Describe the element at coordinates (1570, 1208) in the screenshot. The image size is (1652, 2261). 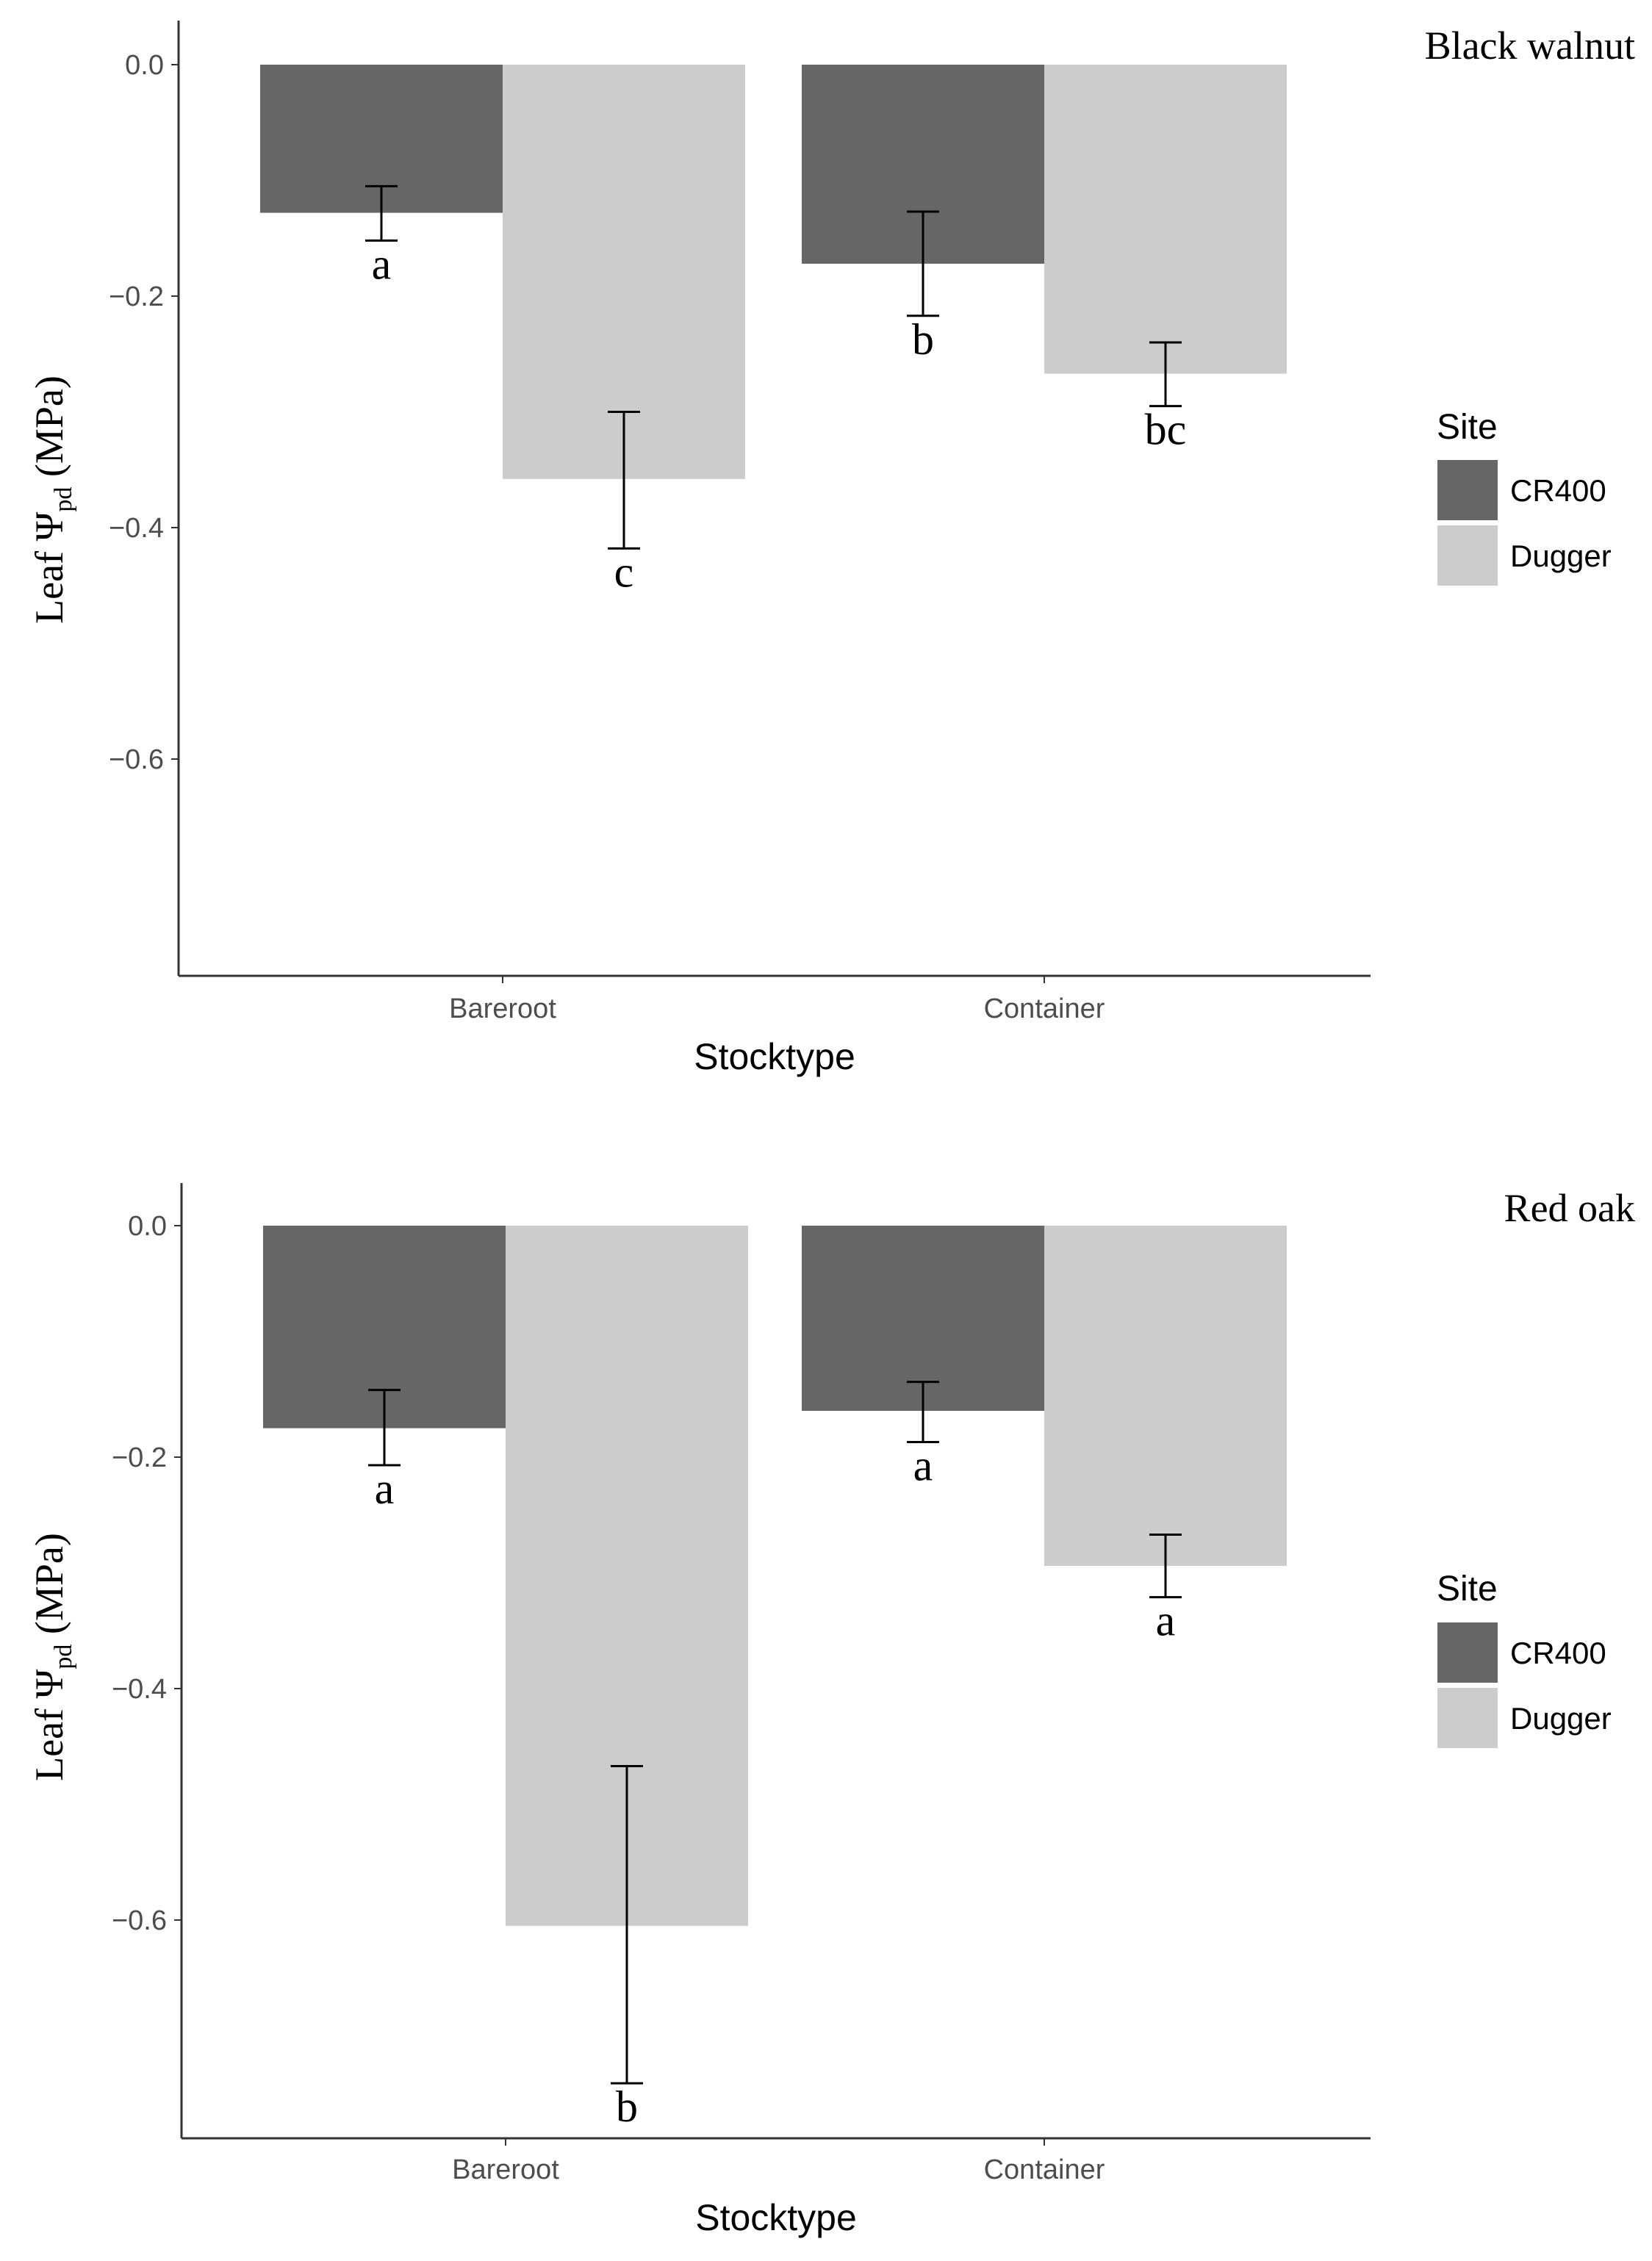
I see `panel-title: Red oak` at that location.